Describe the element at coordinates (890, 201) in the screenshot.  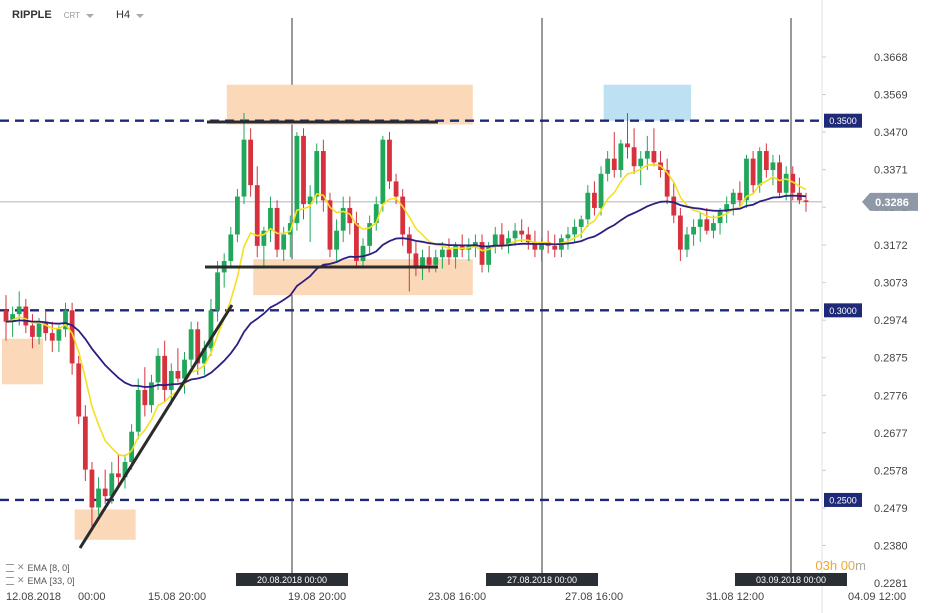
I see `current-price-tag` at that location.